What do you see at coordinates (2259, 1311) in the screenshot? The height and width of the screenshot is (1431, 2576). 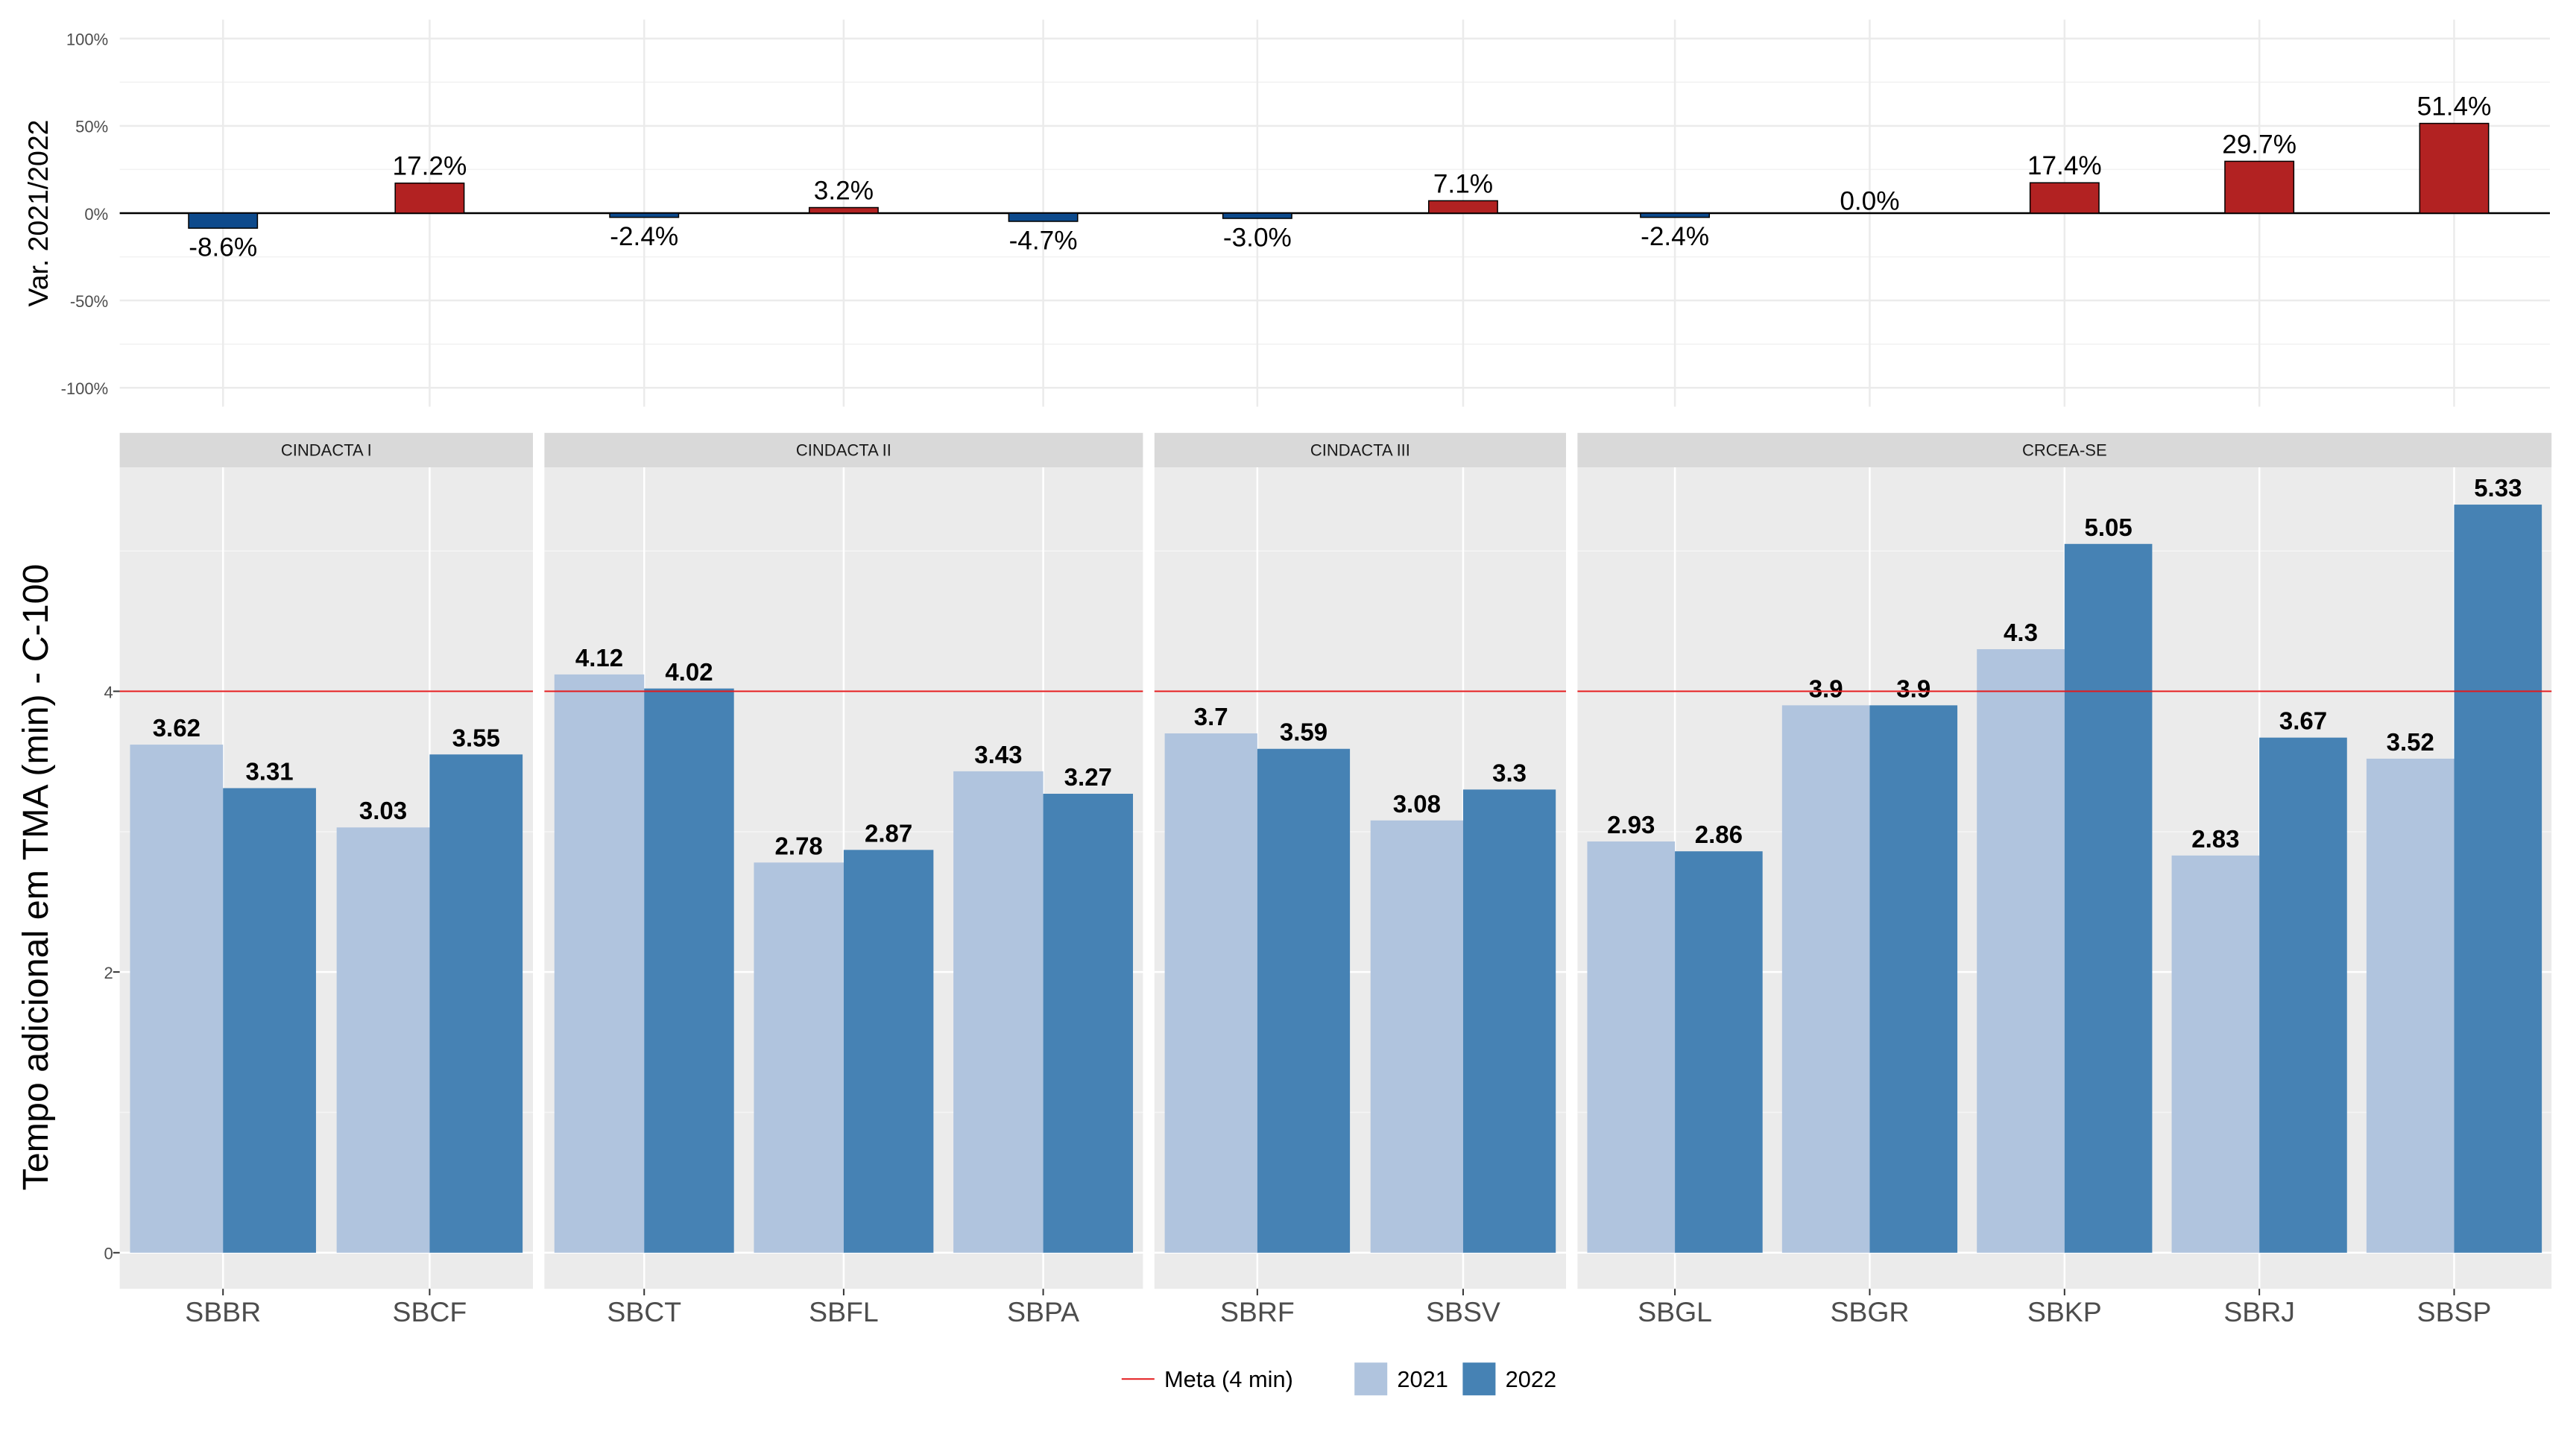 I see `x-tick-label: SBRJ` at bounding box center [2259, 1311].